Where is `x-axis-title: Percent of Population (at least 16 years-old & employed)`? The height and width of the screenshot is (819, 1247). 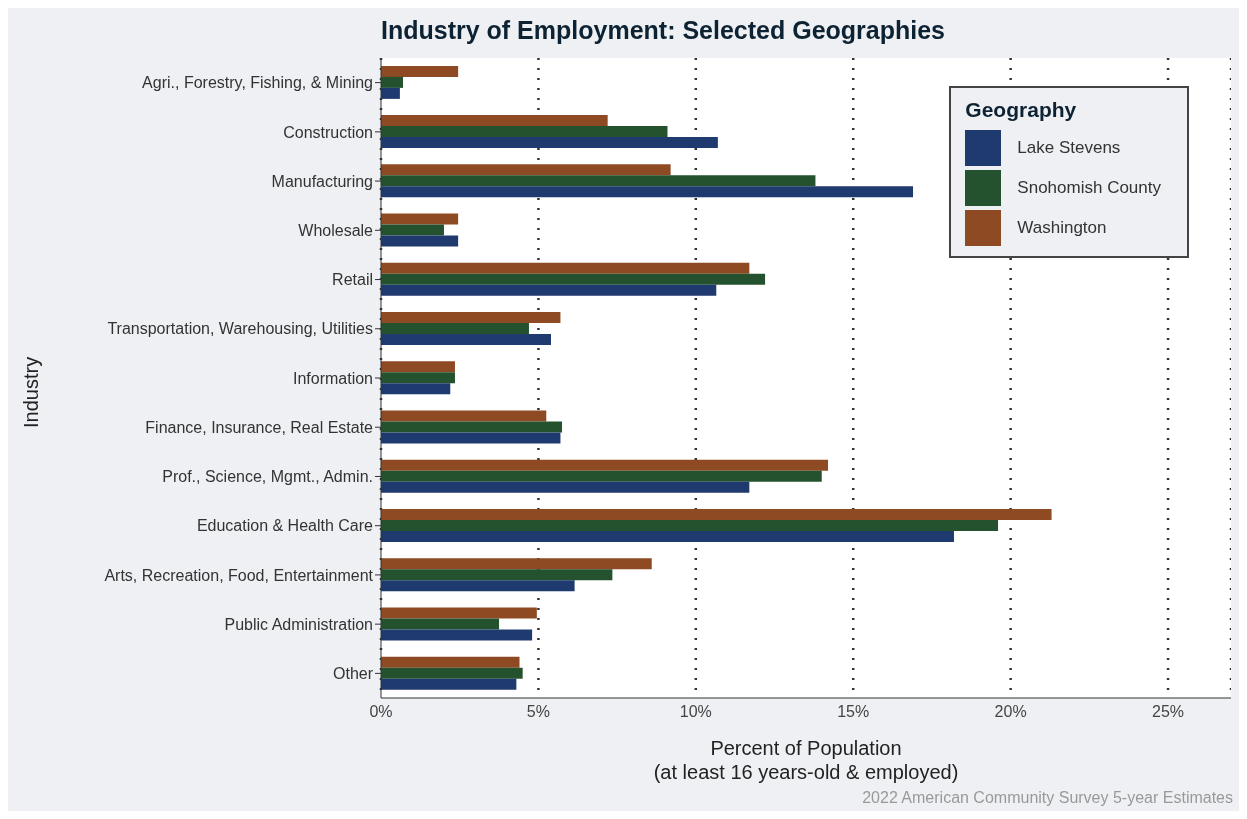
x-axis-title: Percent of Population (at least 16 years-old & employed) is located at coordinates (806, 760).